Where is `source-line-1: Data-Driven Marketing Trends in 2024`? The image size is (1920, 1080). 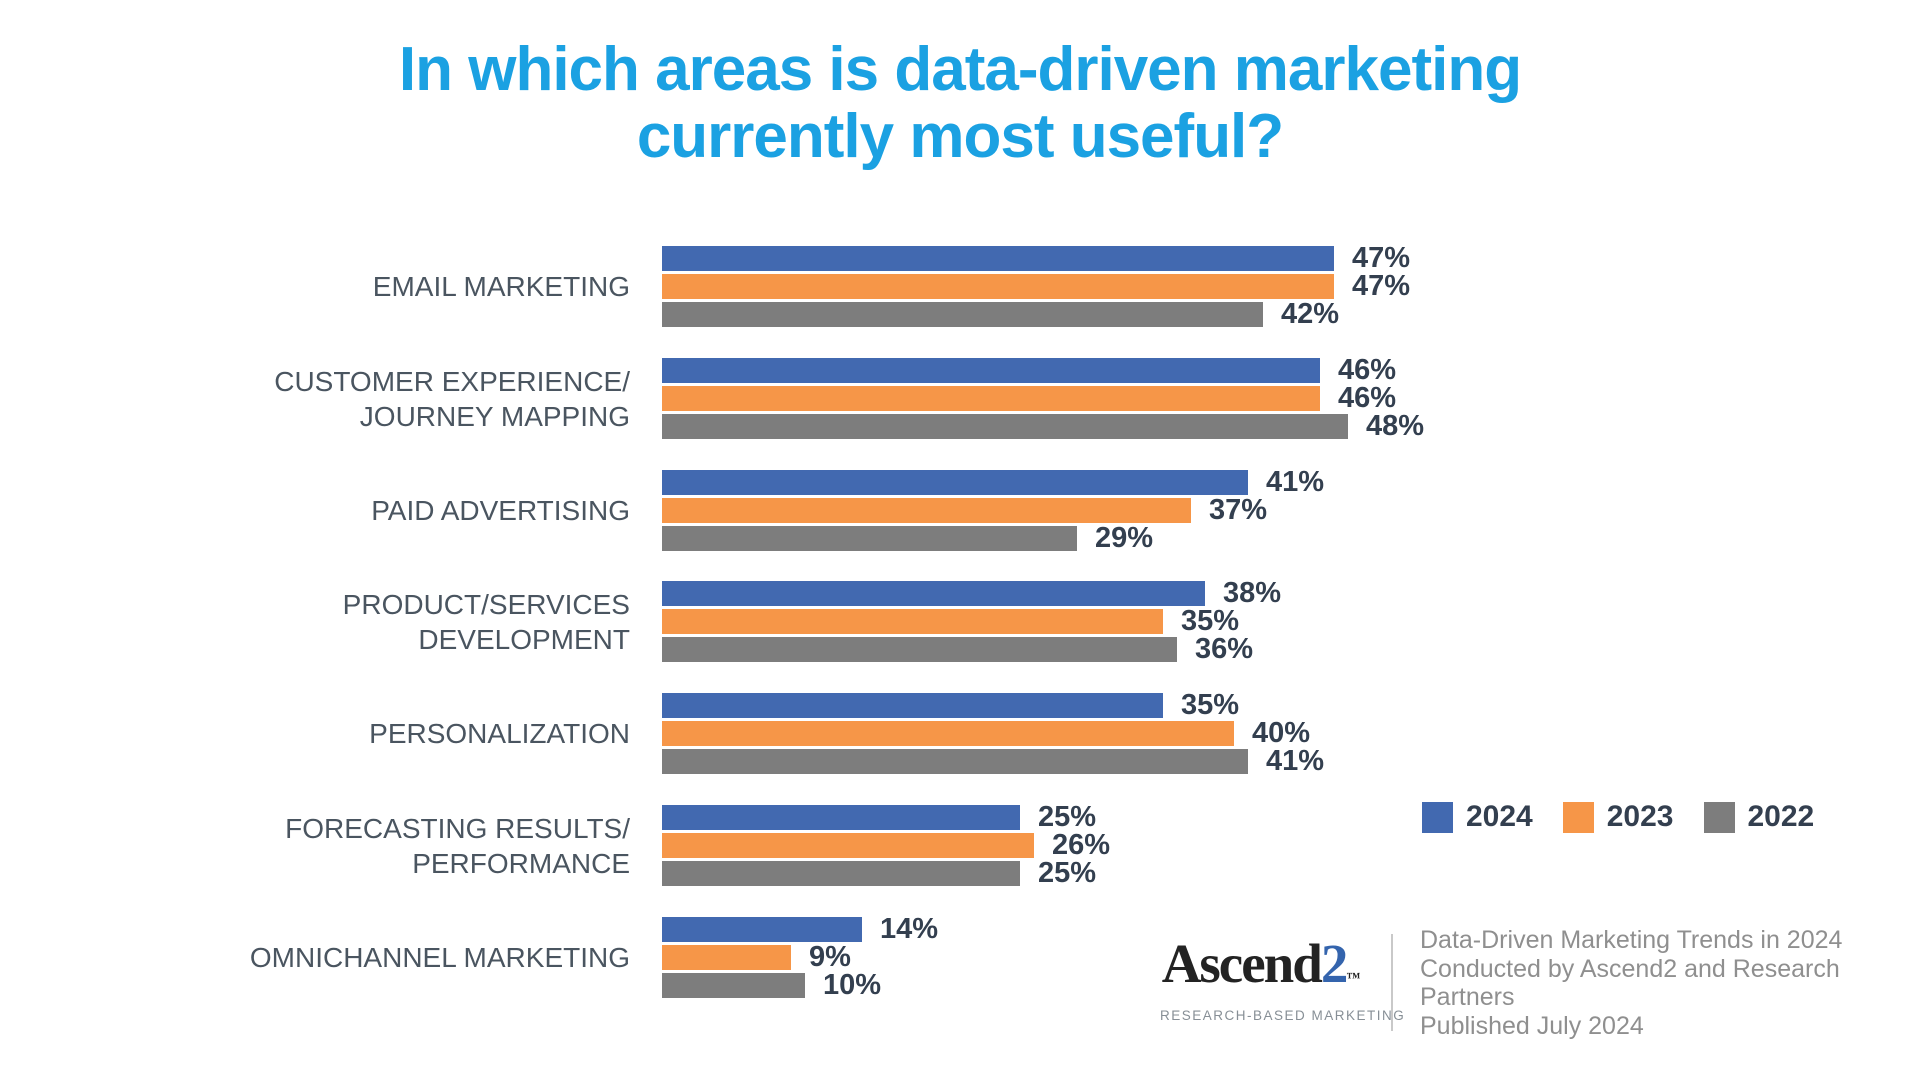 source-line-1: Data-Driven Marketing Trends in 2024 is located at coordinates (1631, 940).